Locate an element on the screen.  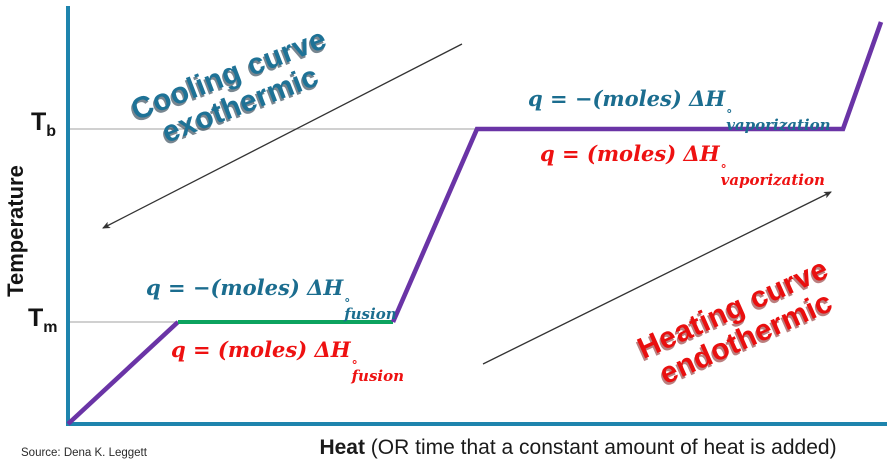
equation-fusion-cooling: q = −(moles) ΔH ° fusion is located at coordinates (271, 298).